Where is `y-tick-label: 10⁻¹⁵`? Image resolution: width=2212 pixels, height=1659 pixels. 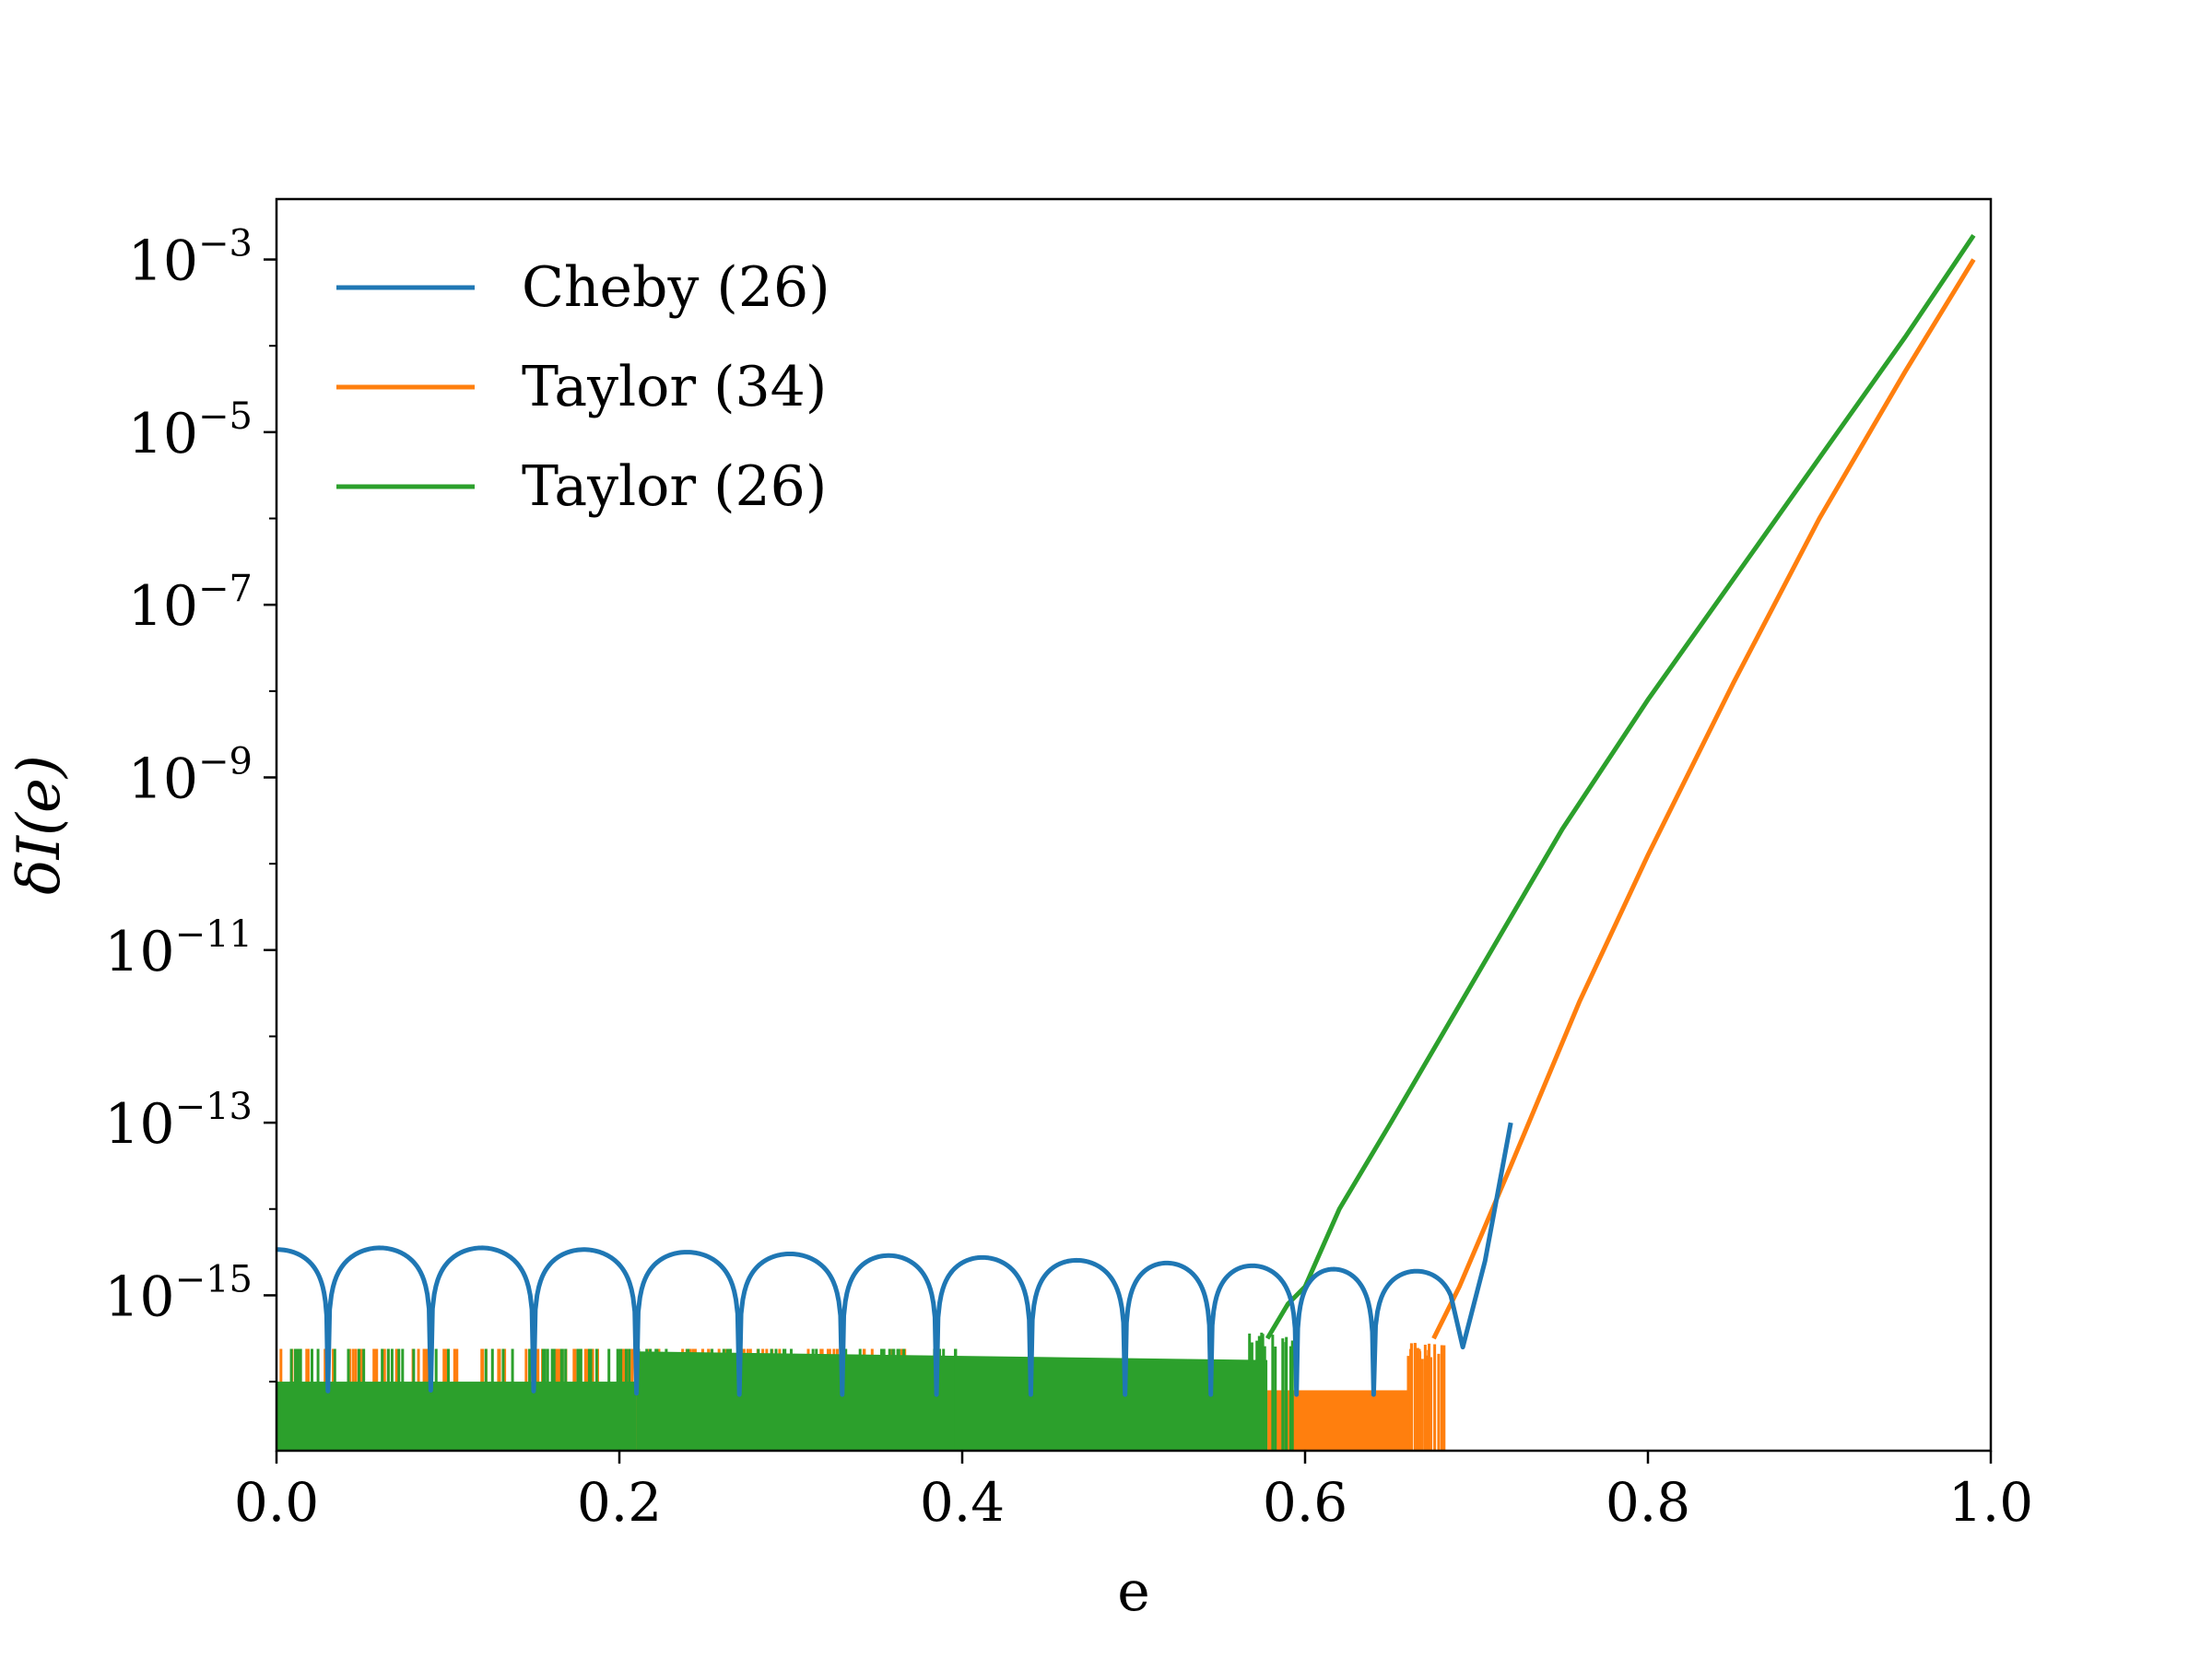 y-tick-label: 10⁻¹⁵ is located at coordinates (178, 1293).